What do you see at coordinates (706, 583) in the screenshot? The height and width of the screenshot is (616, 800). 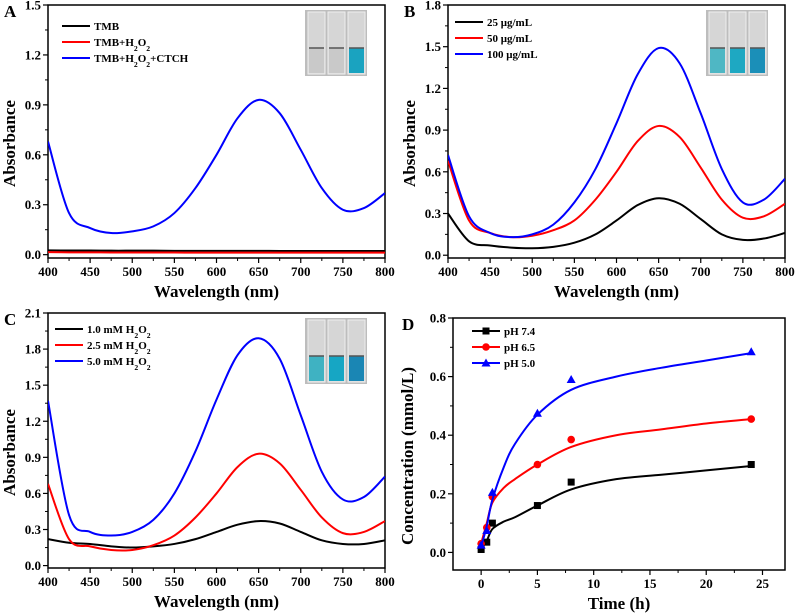 I see `x-tick-label: 20` at bounding box center [706, 583].